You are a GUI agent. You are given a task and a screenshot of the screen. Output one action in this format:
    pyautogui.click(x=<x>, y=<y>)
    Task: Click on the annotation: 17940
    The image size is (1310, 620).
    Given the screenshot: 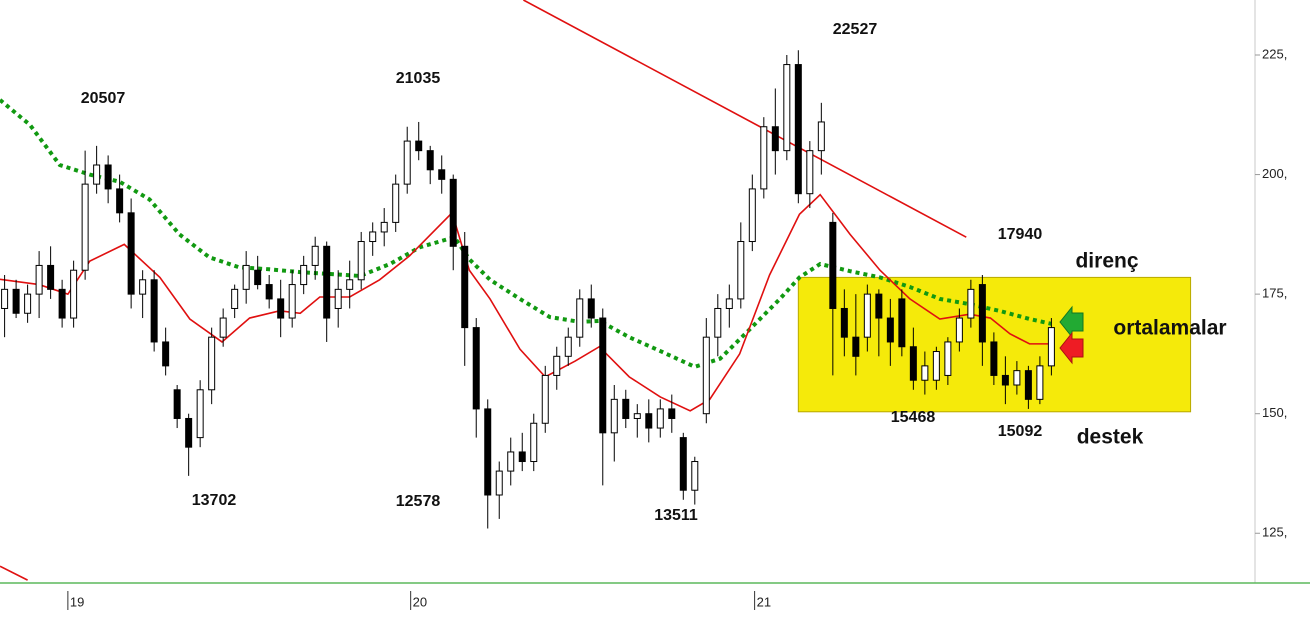 What is the action you would take?
    pyautogui.click(x=1020, y=234)
    